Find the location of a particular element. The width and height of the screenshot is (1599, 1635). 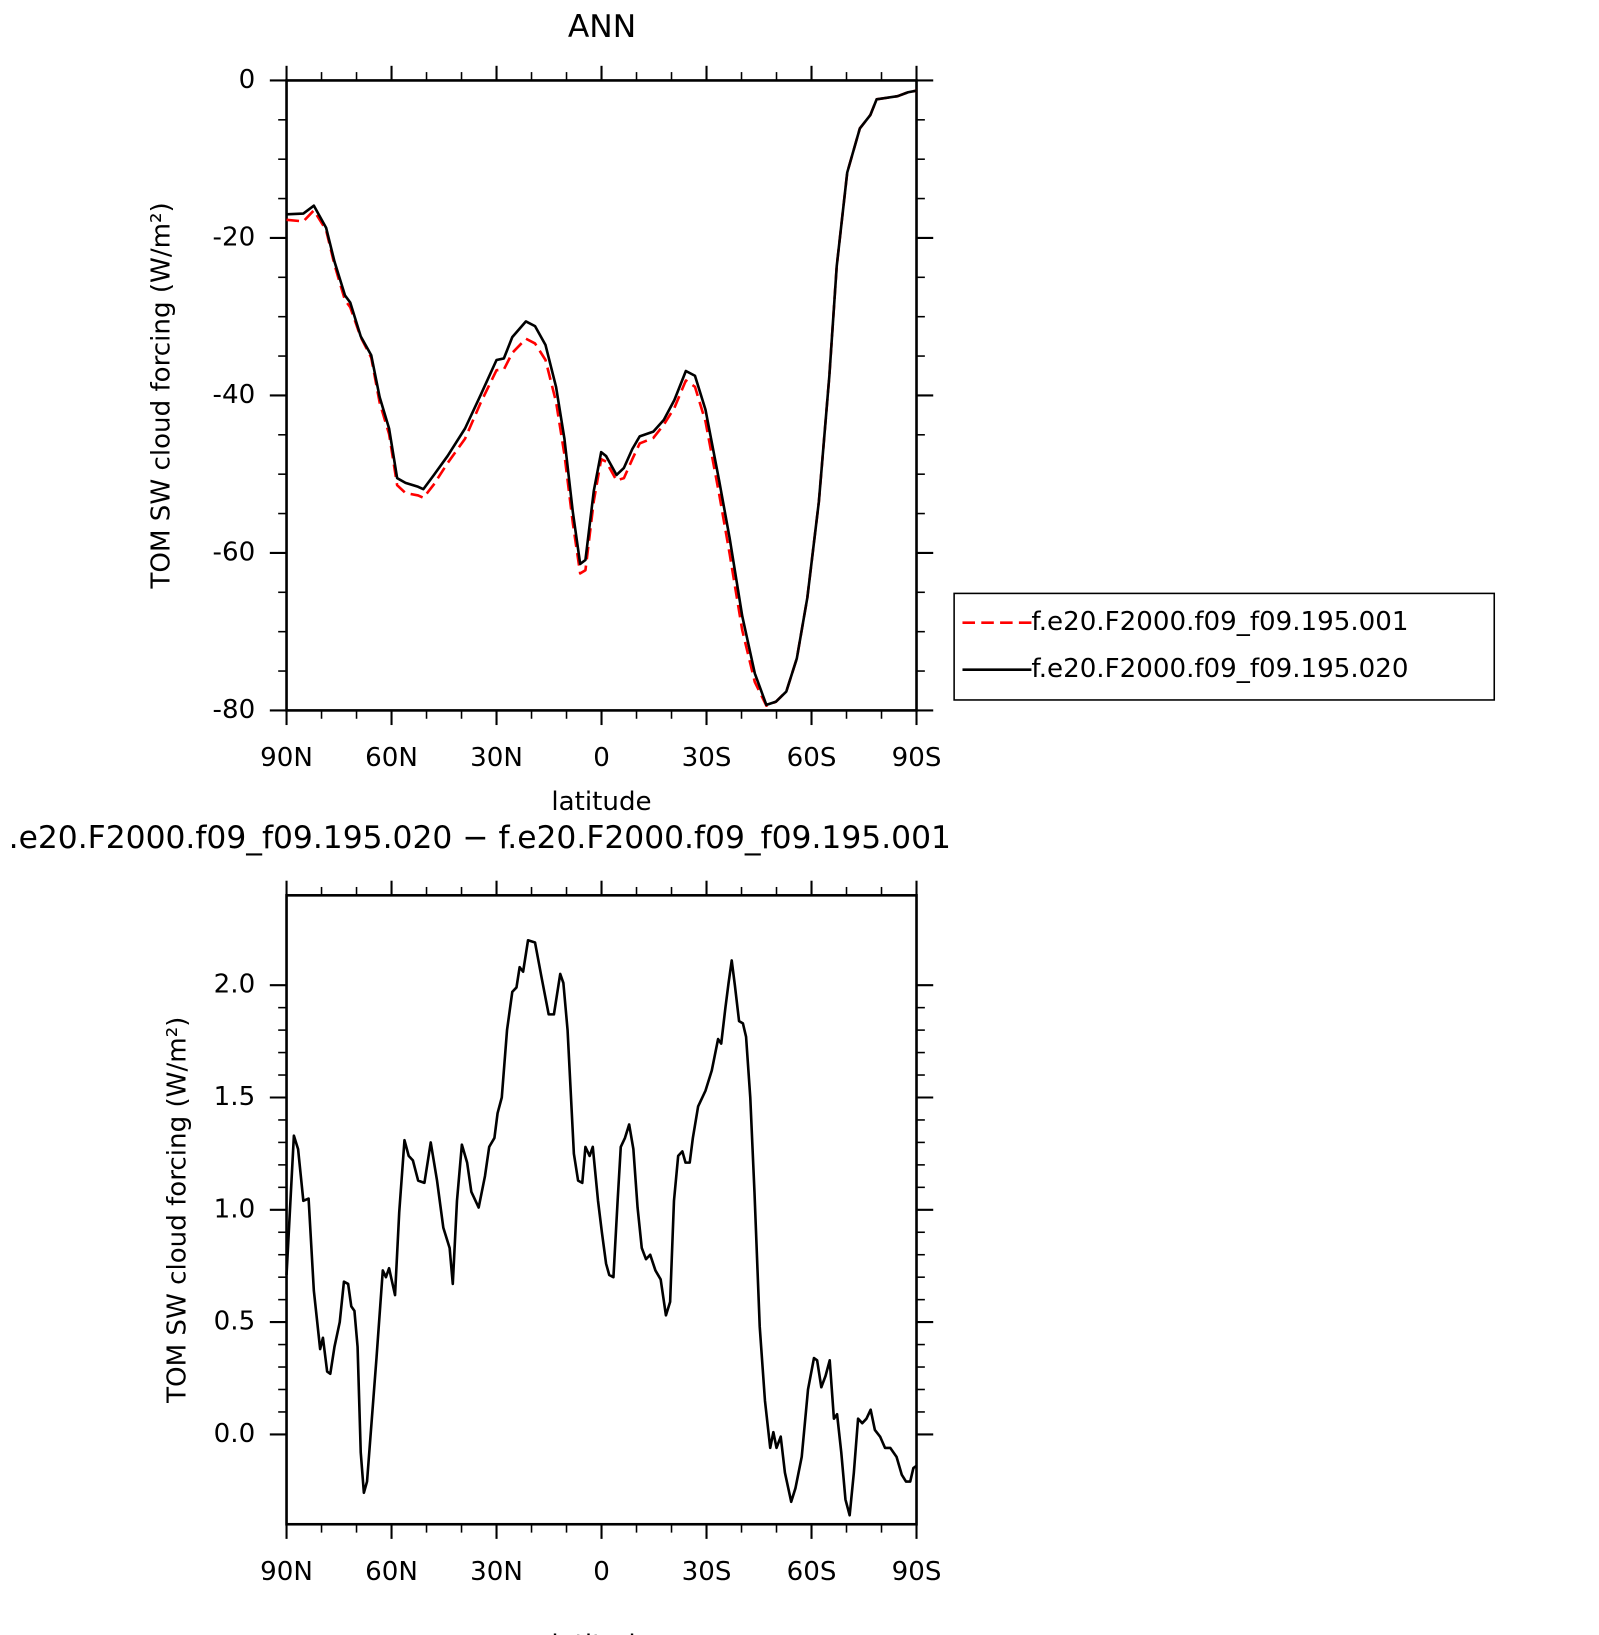

y-tick-label: 0 is located at coordinates (247, 80).